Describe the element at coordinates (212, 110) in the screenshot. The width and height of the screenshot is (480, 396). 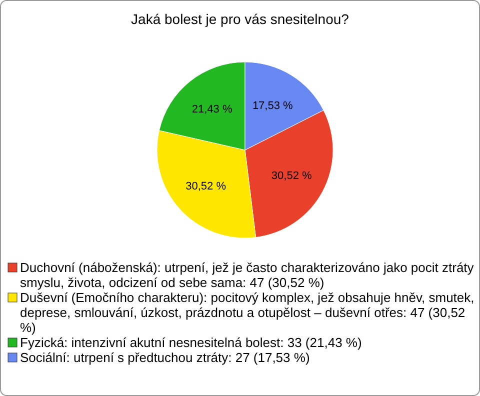
I see `data-label: 21,43 %` at that location.